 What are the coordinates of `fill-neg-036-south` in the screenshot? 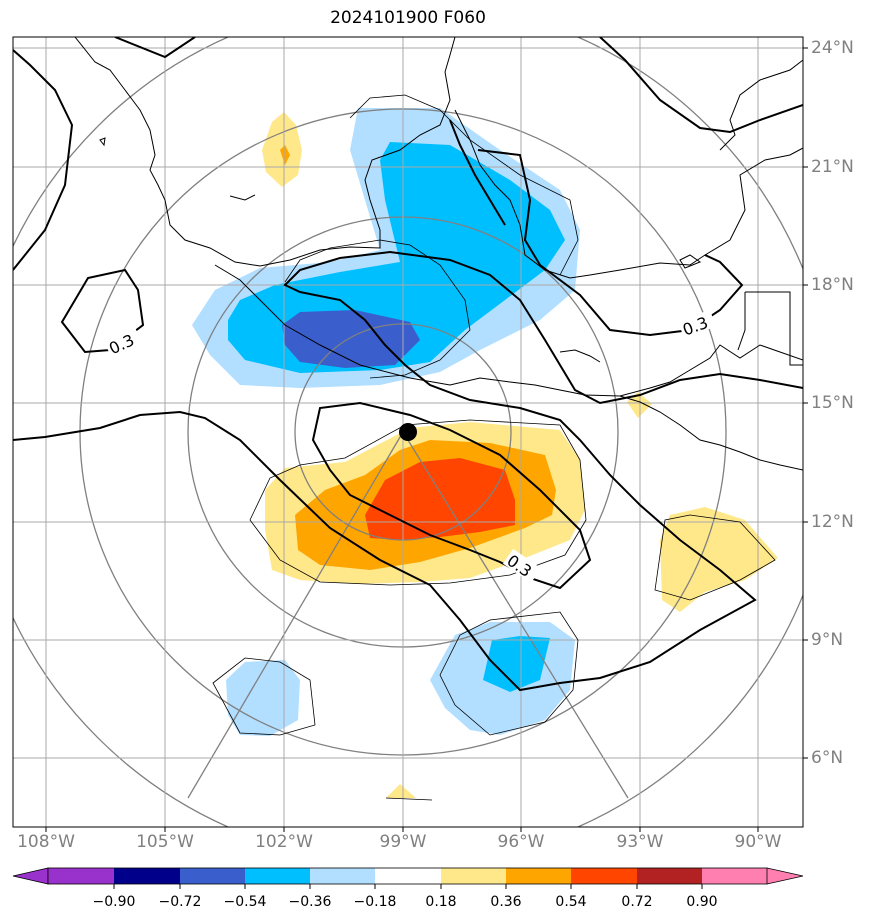 It's located at (516, 664).